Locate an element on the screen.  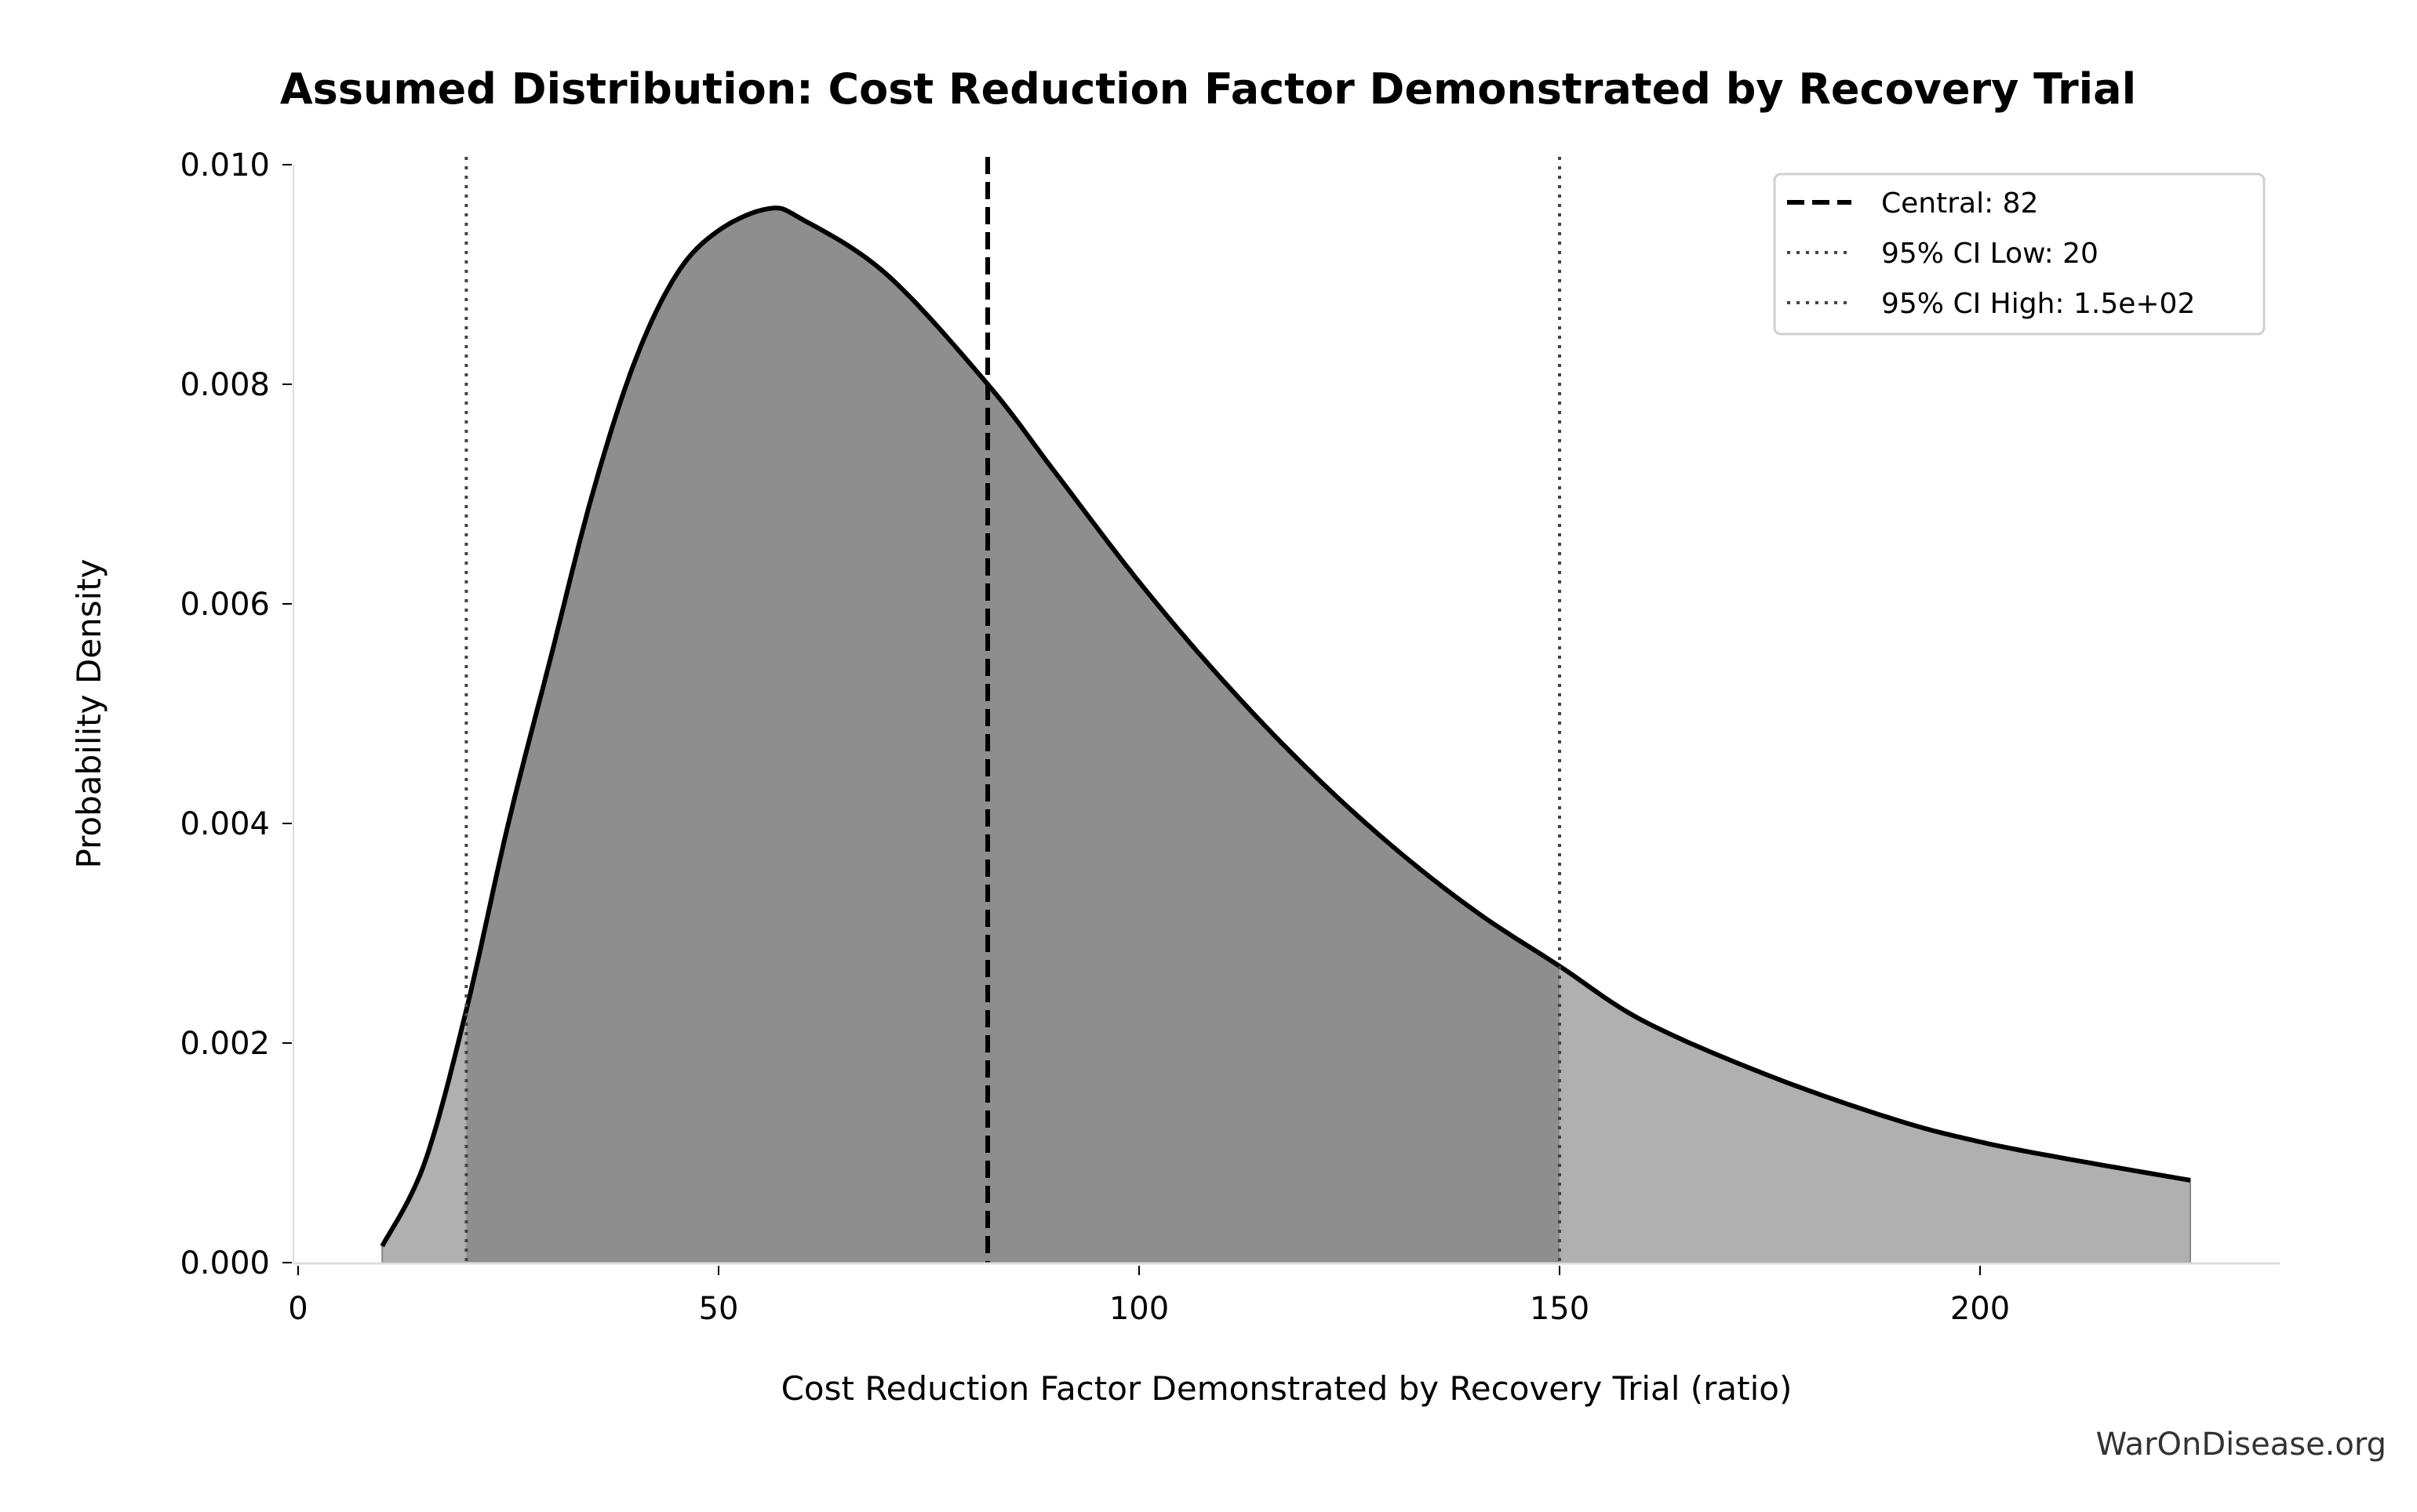
x-tick-label: 150 is located at coordinates (1559, 1309).